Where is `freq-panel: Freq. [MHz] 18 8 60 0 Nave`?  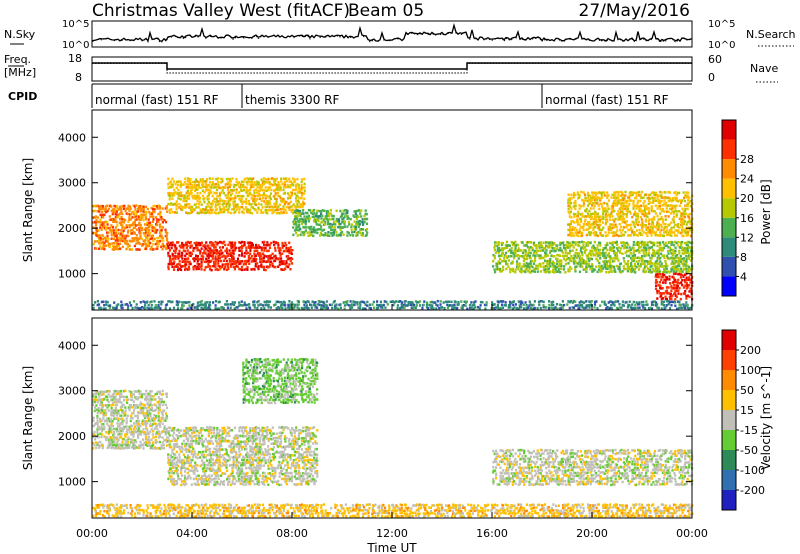
freq-panel: Freq. [MHz] 18 8 60 0 Nave is located at coordinates (391, 68).